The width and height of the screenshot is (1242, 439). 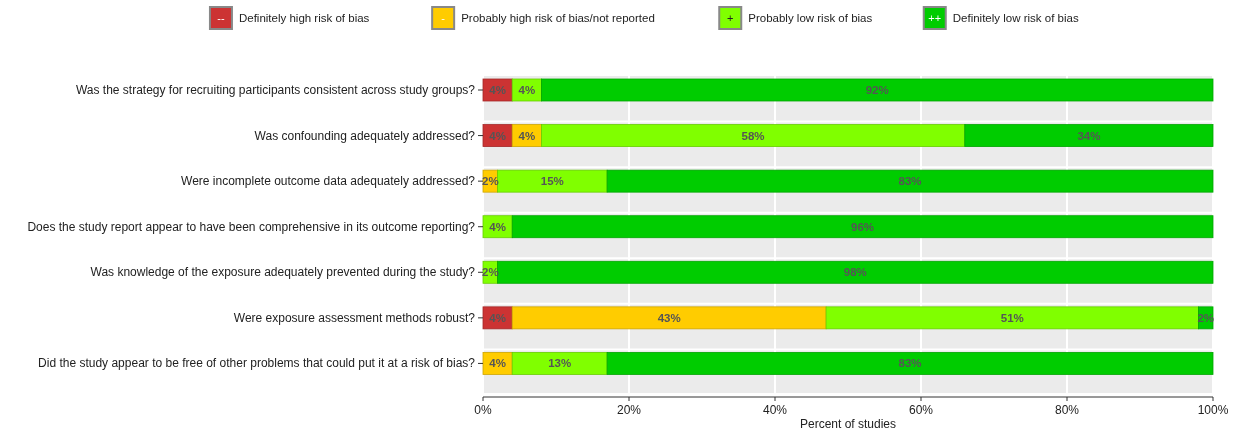 What do you see at coordinates (629, 410) in the screenshot?
I see `x-tick-label: 20%` at bounding box center [629, 410].